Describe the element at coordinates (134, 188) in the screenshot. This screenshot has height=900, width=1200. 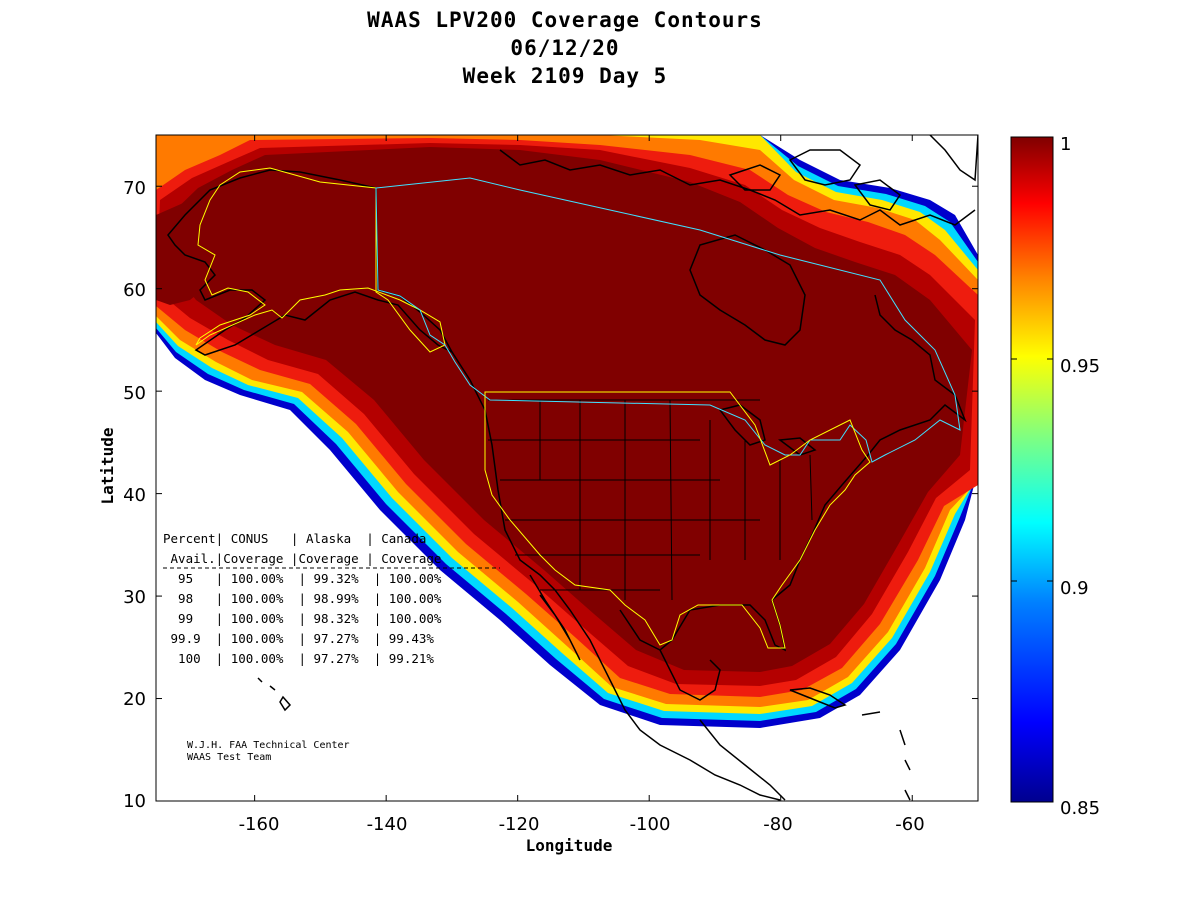
I see `y-tick-label: 70` at that location.